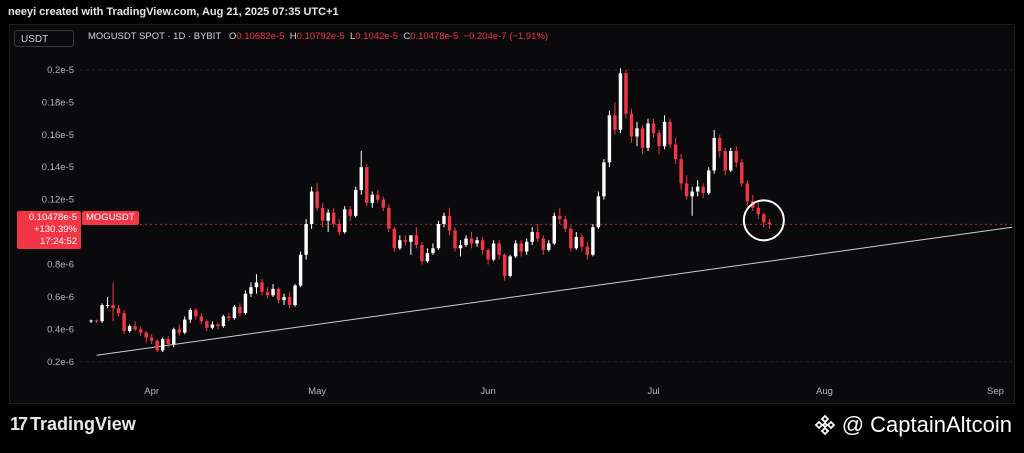  What do you see at coordinates (73, 424) in the screenshot?
I see `tradingview-brand: 17 TradingView` at bounding box center [73, 424].